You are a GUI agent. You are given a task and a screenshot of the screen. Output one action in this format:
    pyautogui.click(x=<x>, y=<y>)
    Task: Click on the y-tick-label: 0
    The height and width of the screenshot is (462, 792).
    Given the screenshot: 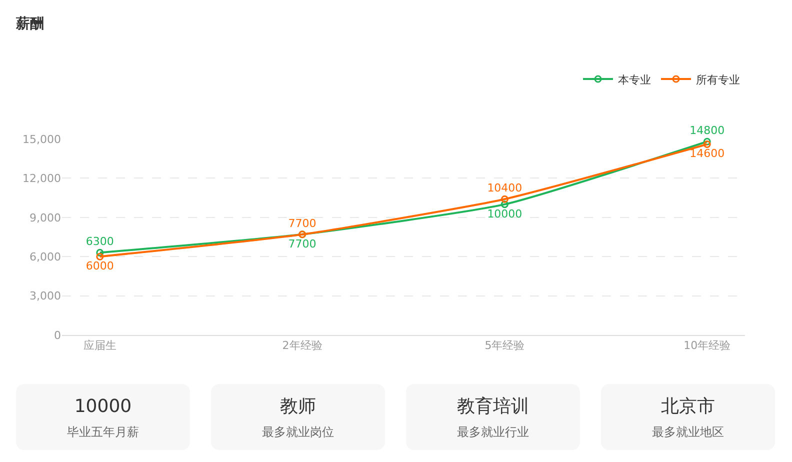 What is the action you would take?
    pyautogui.click(x=57, y=335)
    